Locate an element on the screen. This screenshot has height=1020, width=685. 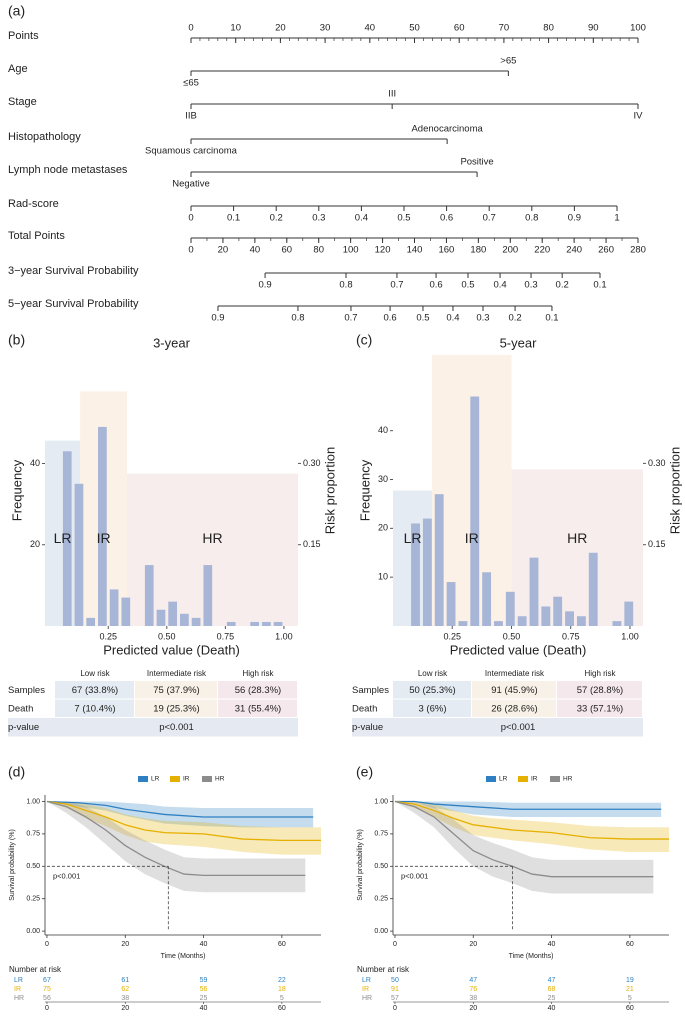
tick-label: 10 is located at coordinates (235, 28).